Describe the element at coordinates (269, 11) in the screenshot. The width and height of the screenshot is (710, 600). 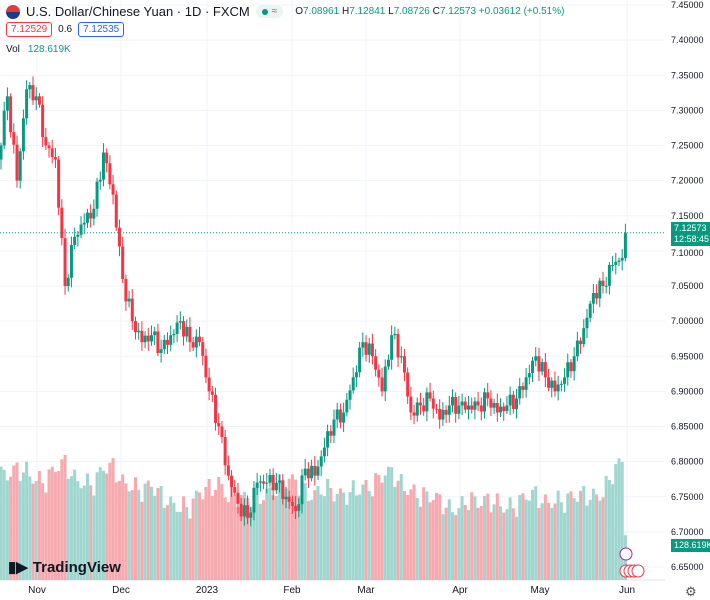
I see `market-status: ≈` at that location.